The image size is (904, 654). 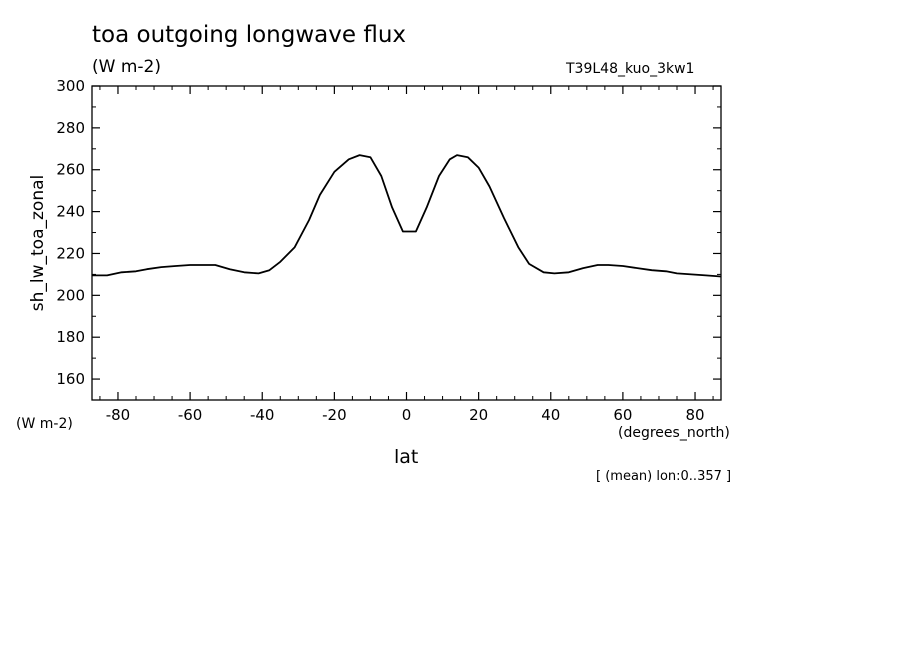 I want to click on x-axis-units: (degrees_north), so click(x=674, y=433).